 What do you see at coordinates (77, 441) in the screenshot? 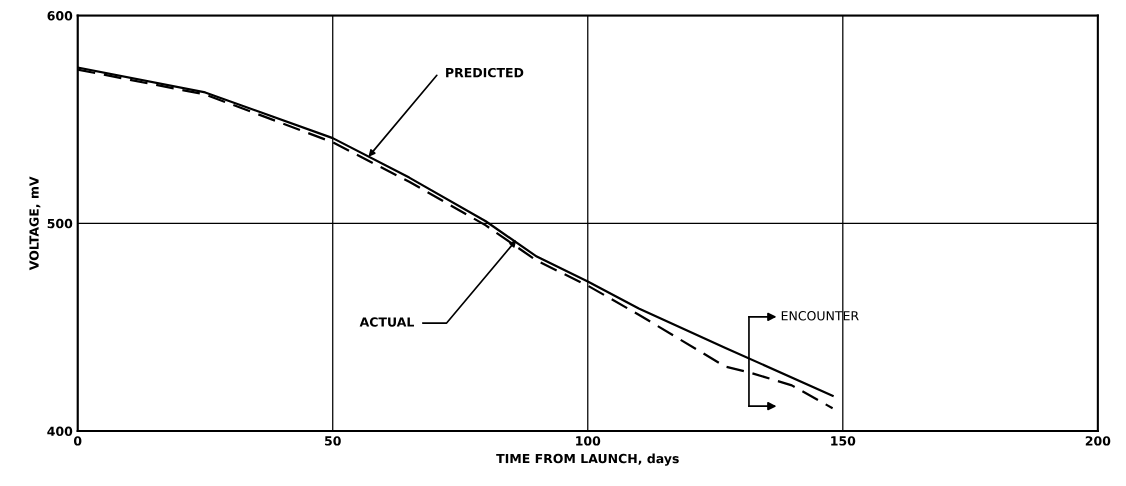
I see `x-tick-label: 0` at bounding box center [77, 441].